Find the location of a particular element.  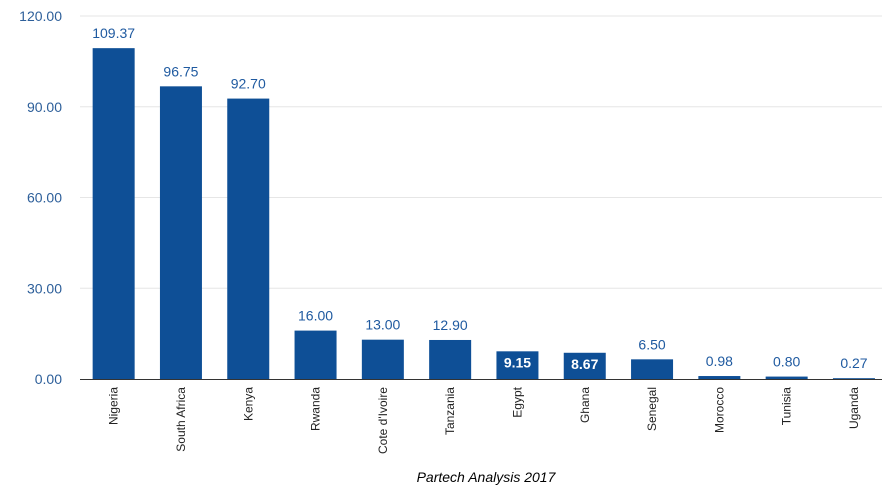

data-label: 9.15 is located at coordinates (517, 362).